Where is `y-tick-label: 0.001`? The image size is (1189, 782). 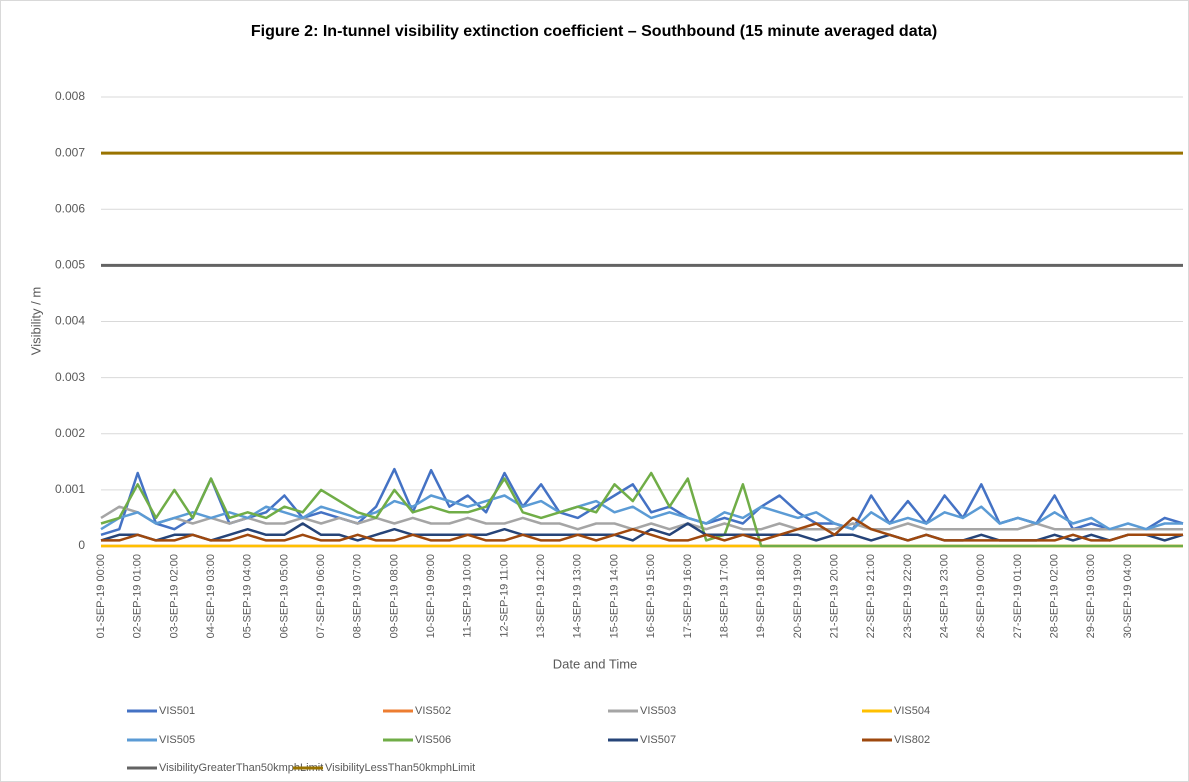 y-tick-label: 0.001 is located at coordinates (70, 489).